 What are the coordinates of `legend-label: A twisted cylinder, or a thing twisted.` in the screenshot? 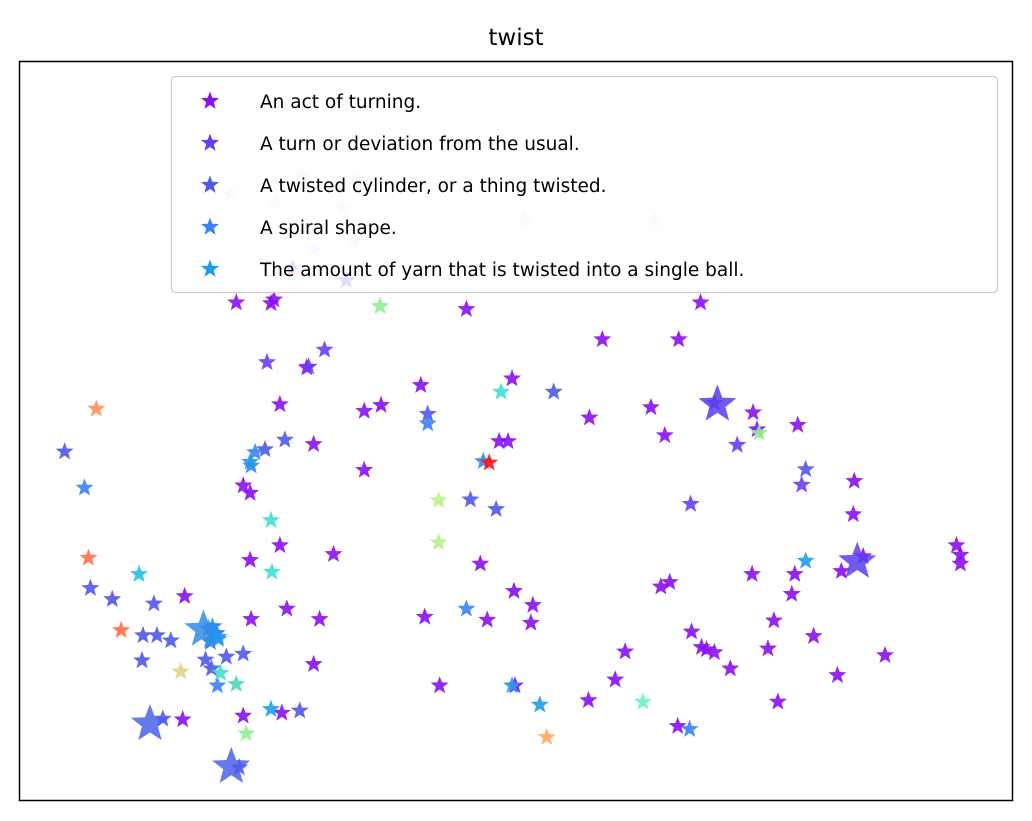 It's located at (433, 186).